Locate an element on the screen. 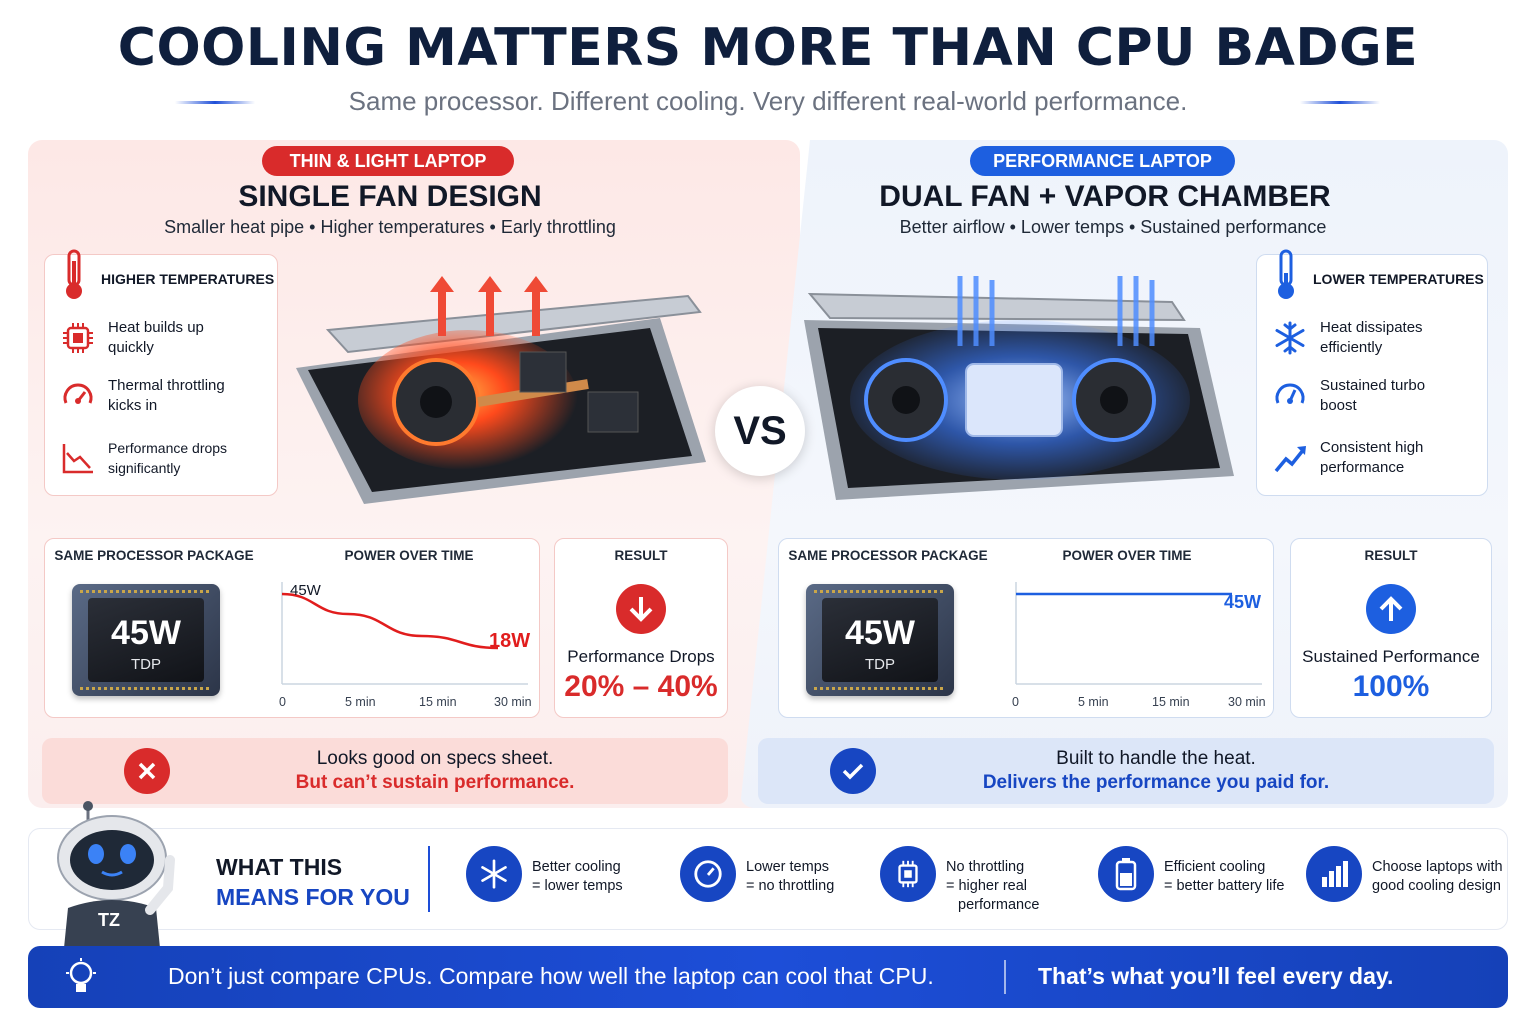 The height and width of the screenshot is (1024, 1536). means-divider is located at coordinates (429, 879).